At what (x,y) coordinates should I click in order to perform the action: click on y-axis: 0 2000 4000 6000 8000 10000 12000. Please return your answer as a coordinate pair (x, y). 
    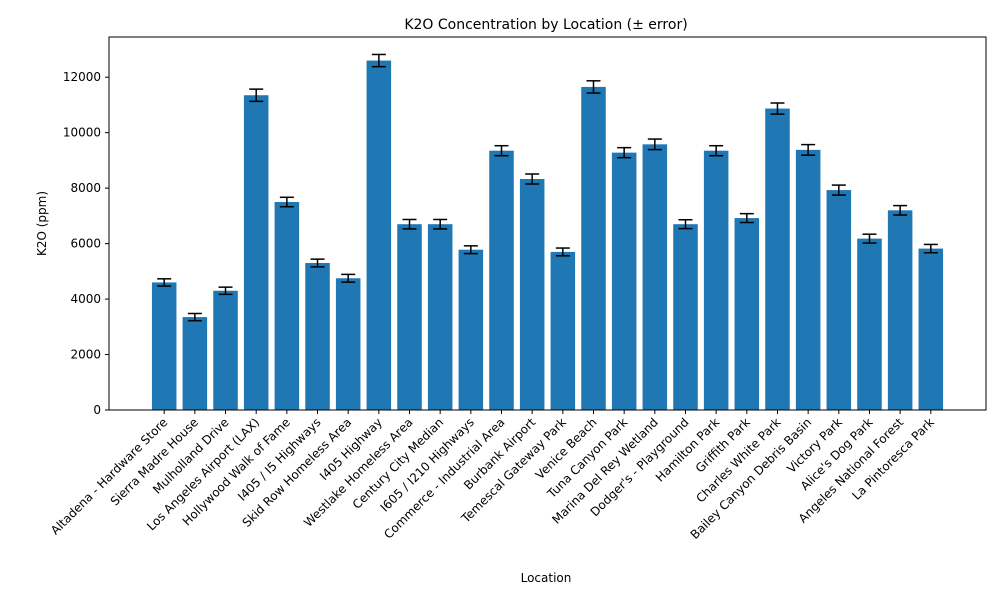
    Looking at the image, I should click on (86, 243).